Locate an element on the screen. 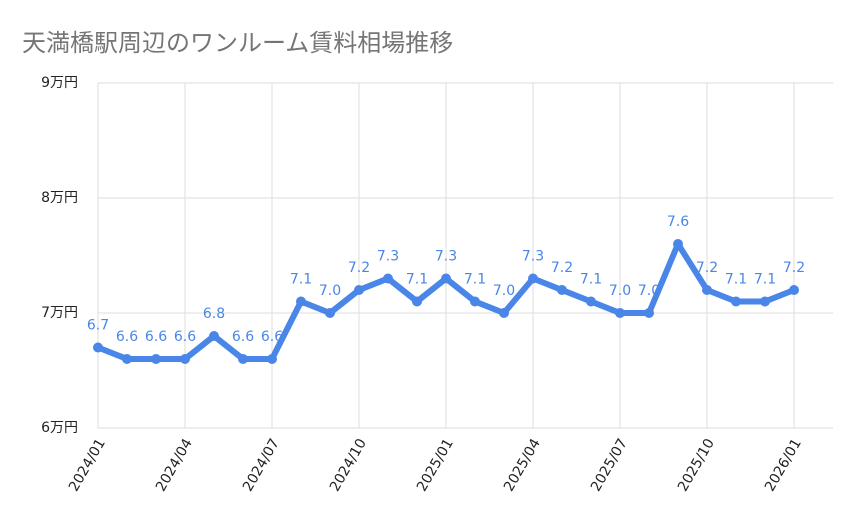 Image resolution: width=859 pixels, height=531 pixels. data-label: 6.7 is located at coordinates (98, 326).